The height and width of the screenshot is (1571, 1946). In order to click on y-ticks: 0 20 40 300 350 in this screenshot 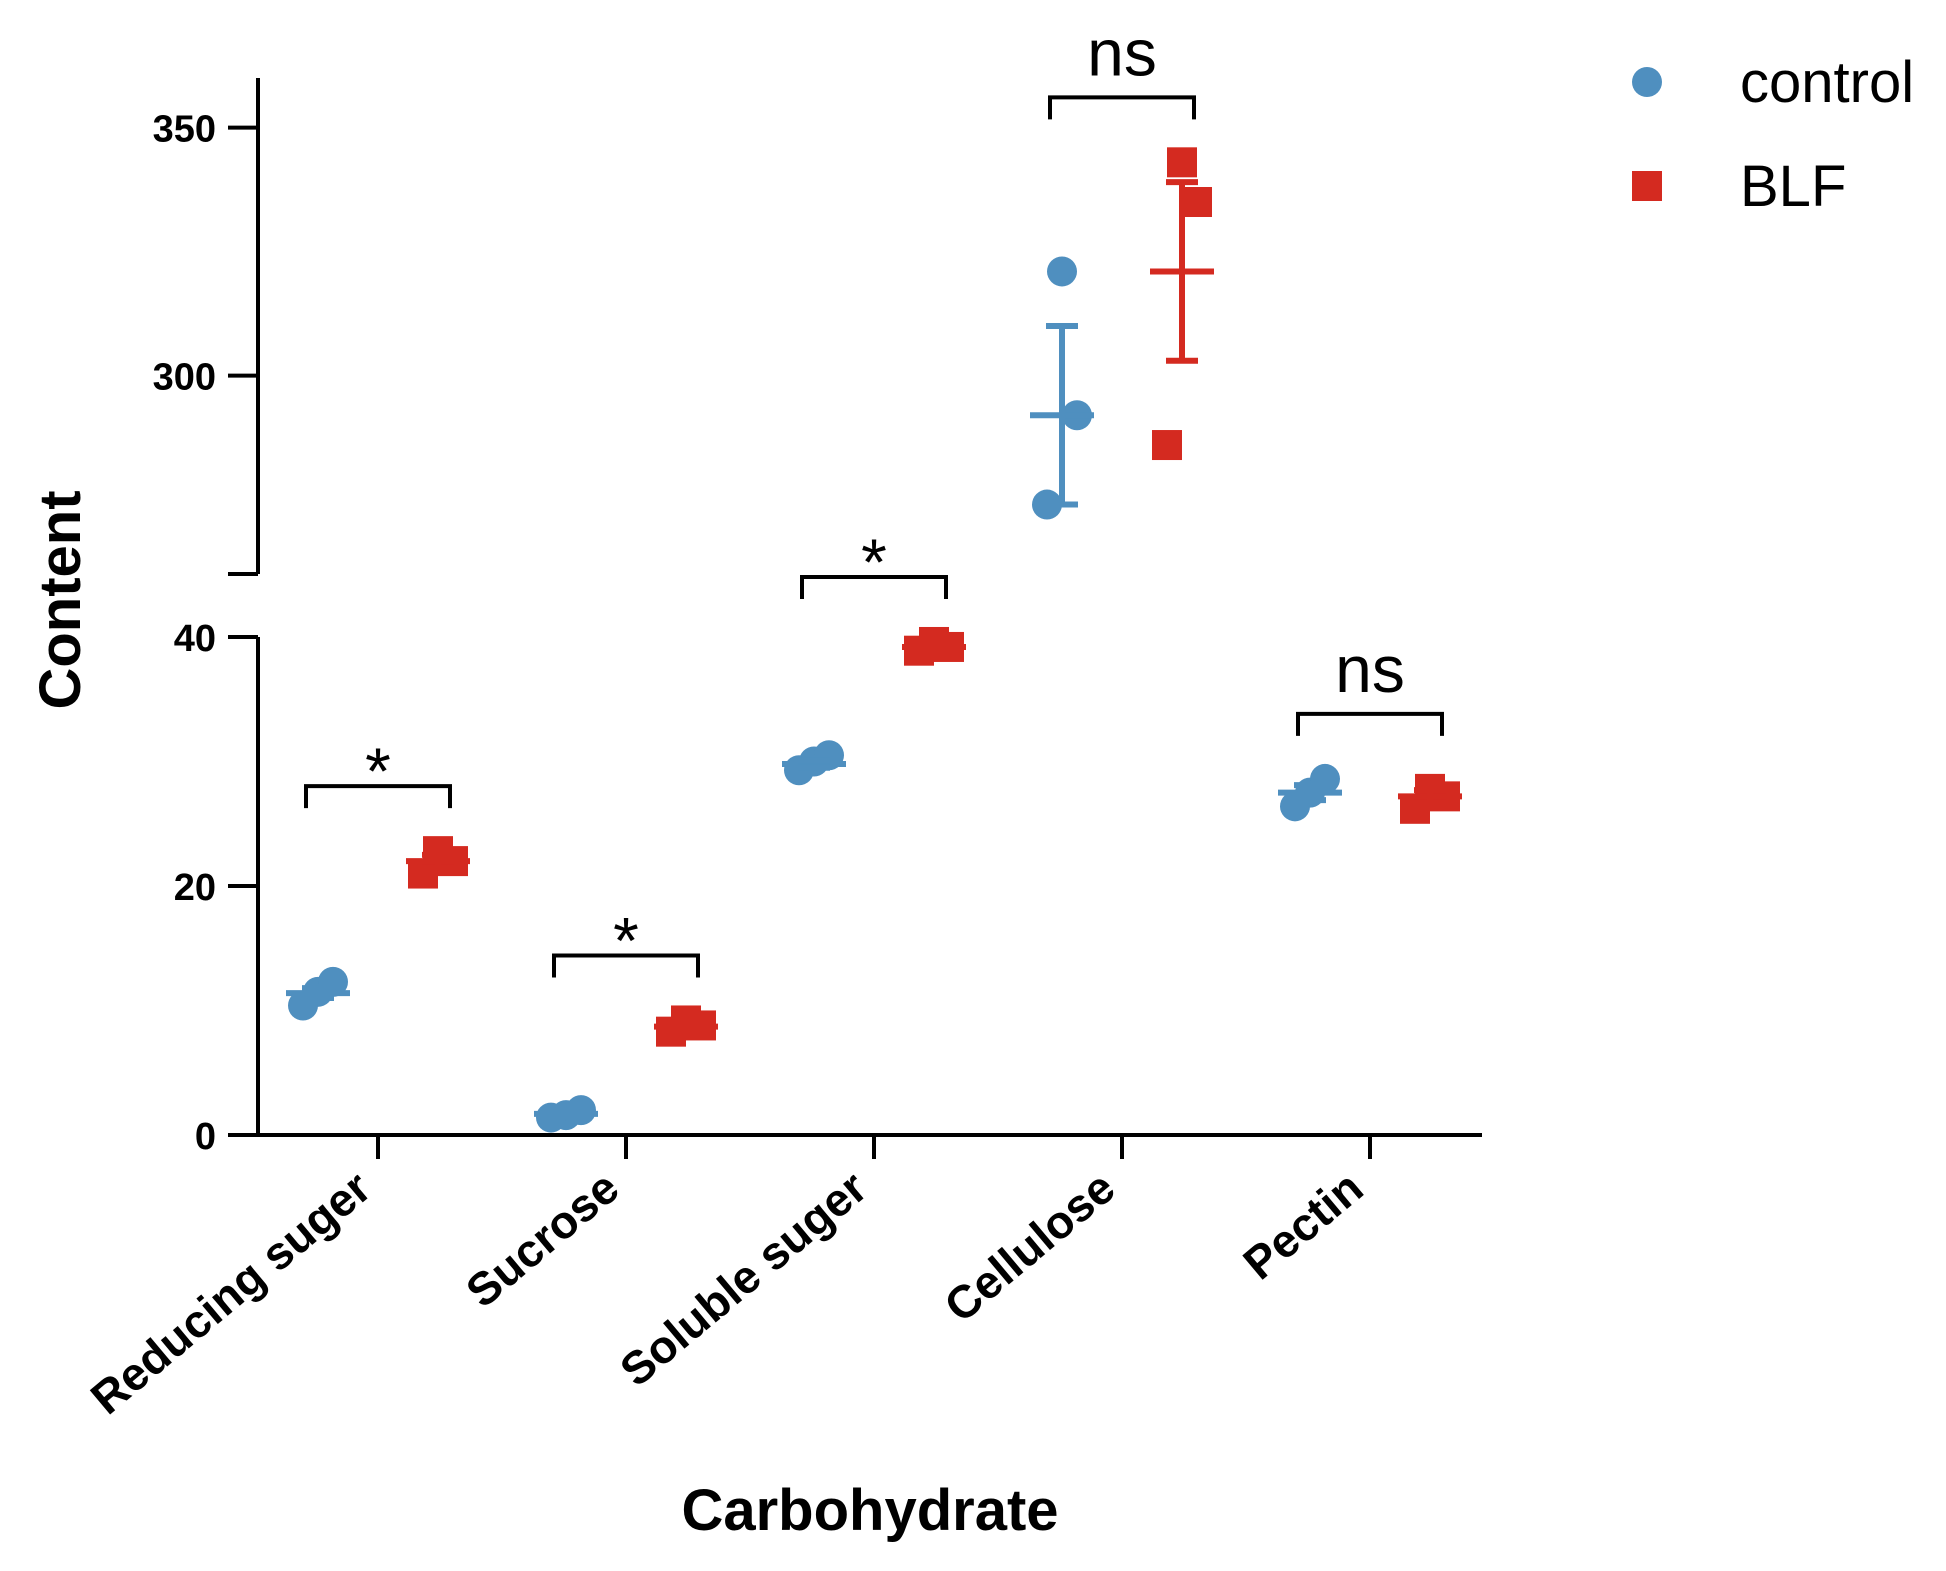, I will do `click(205, 633)`.